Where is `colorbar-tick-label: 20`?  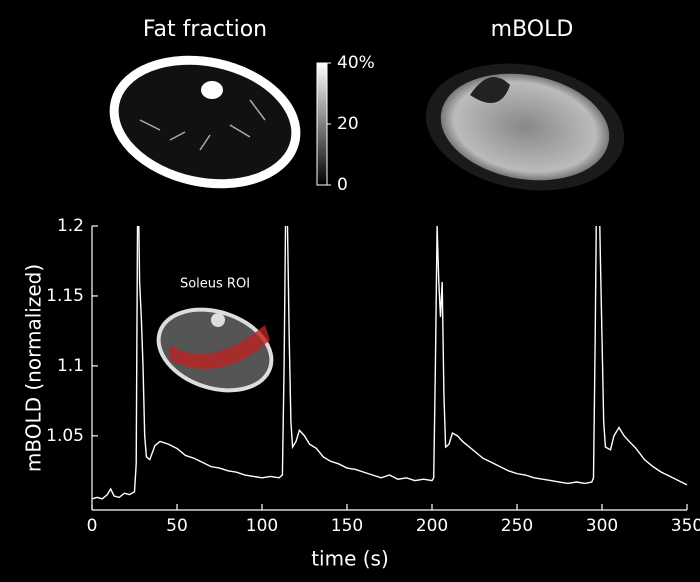
colorbar-tick-label: 20 is located at coordinates (348, 124).